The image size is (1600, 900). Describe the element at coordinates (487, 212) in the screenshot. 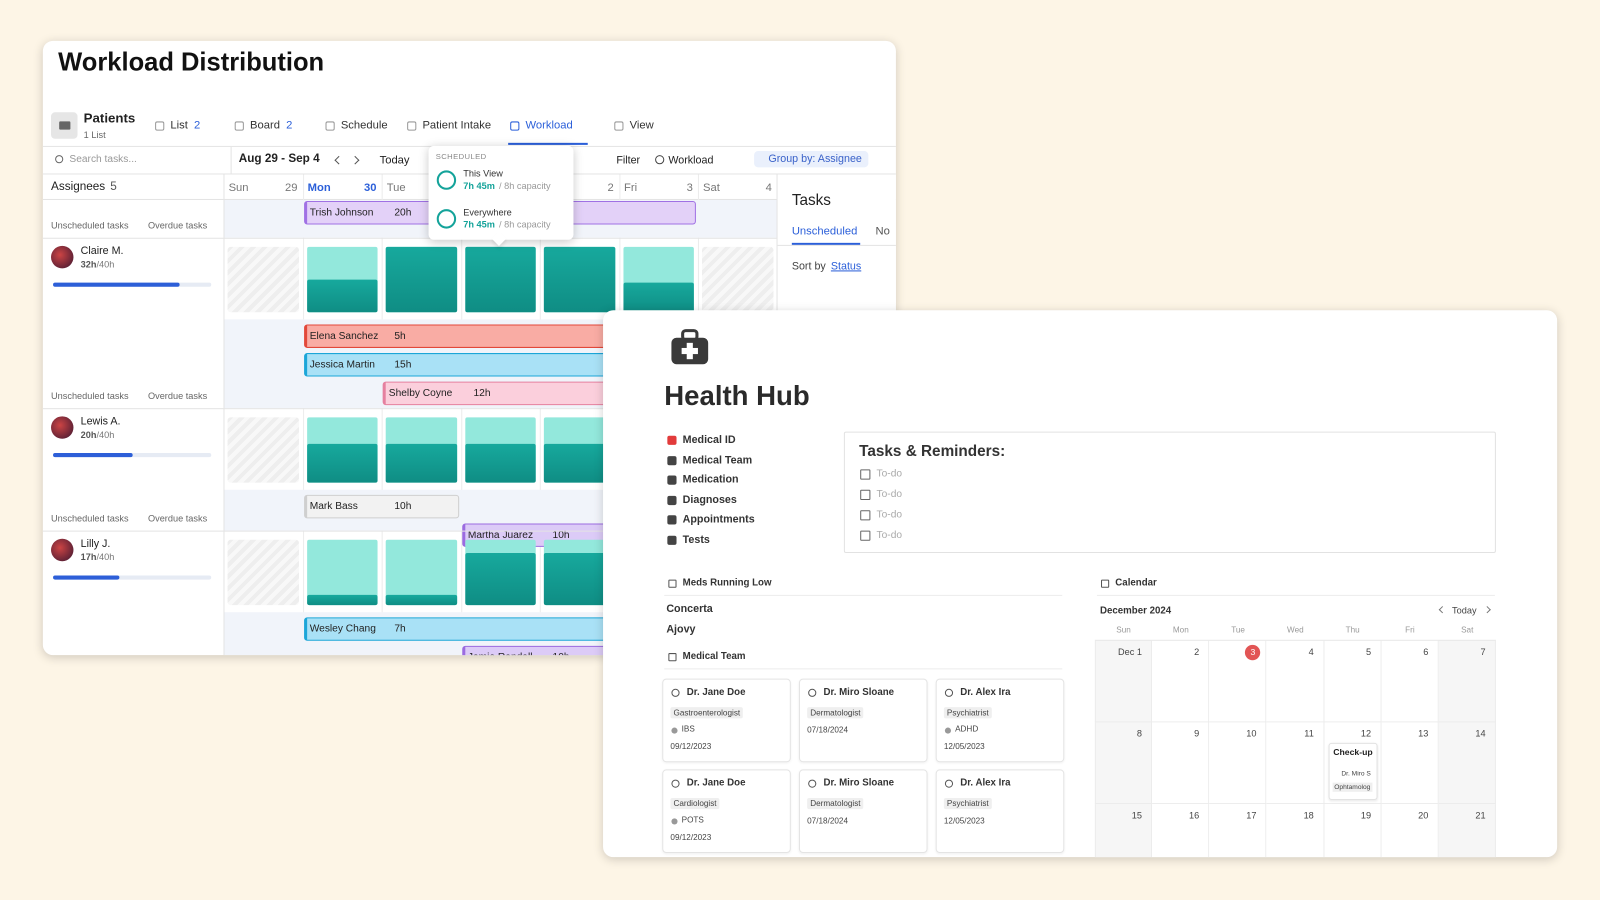

I see `scope-label: Everywhere` at that location.